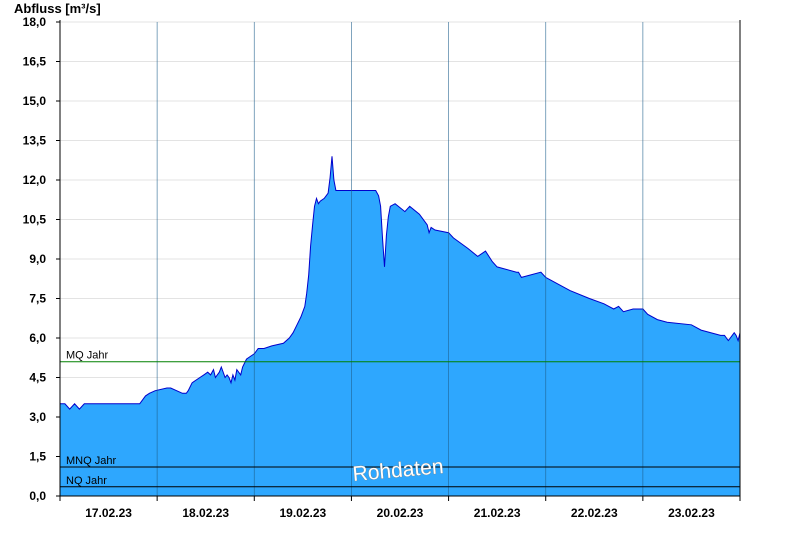 The image size is (800, 550). Describe the element at coordinates (497, 513) in the screenshot. I see `x-tick-label: 21.02.23` at that location.